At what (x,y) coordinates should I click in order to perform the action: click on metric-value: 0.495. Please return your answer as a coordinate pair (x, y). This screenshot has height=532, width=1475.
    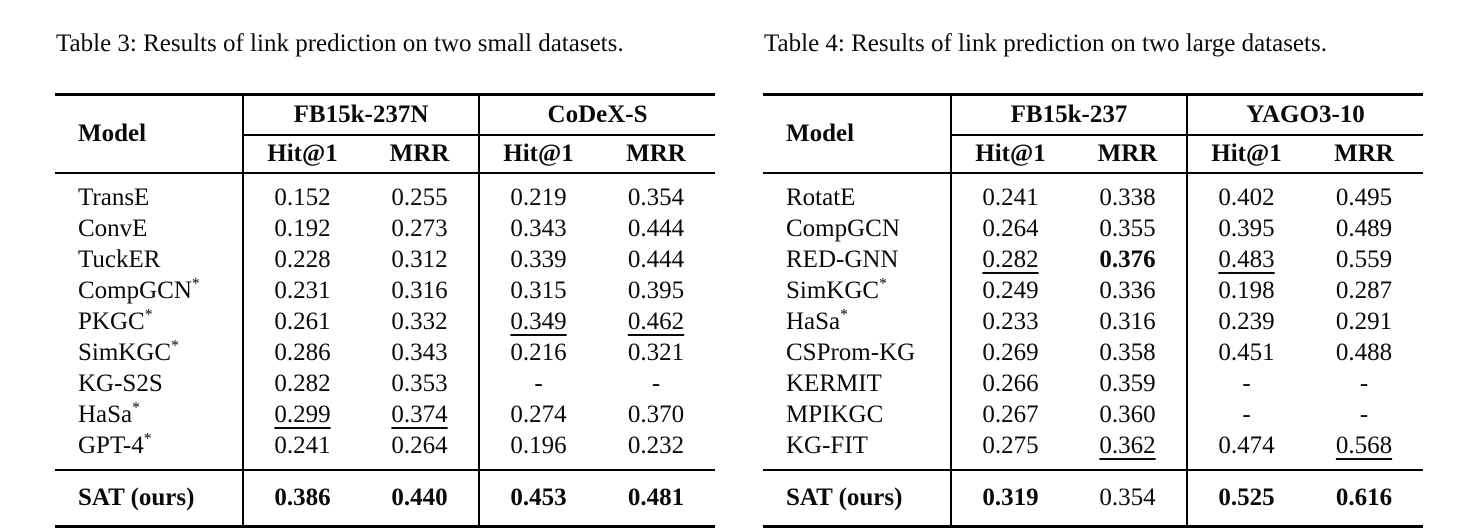
    Looking at the image, I should click on (1364, 197).